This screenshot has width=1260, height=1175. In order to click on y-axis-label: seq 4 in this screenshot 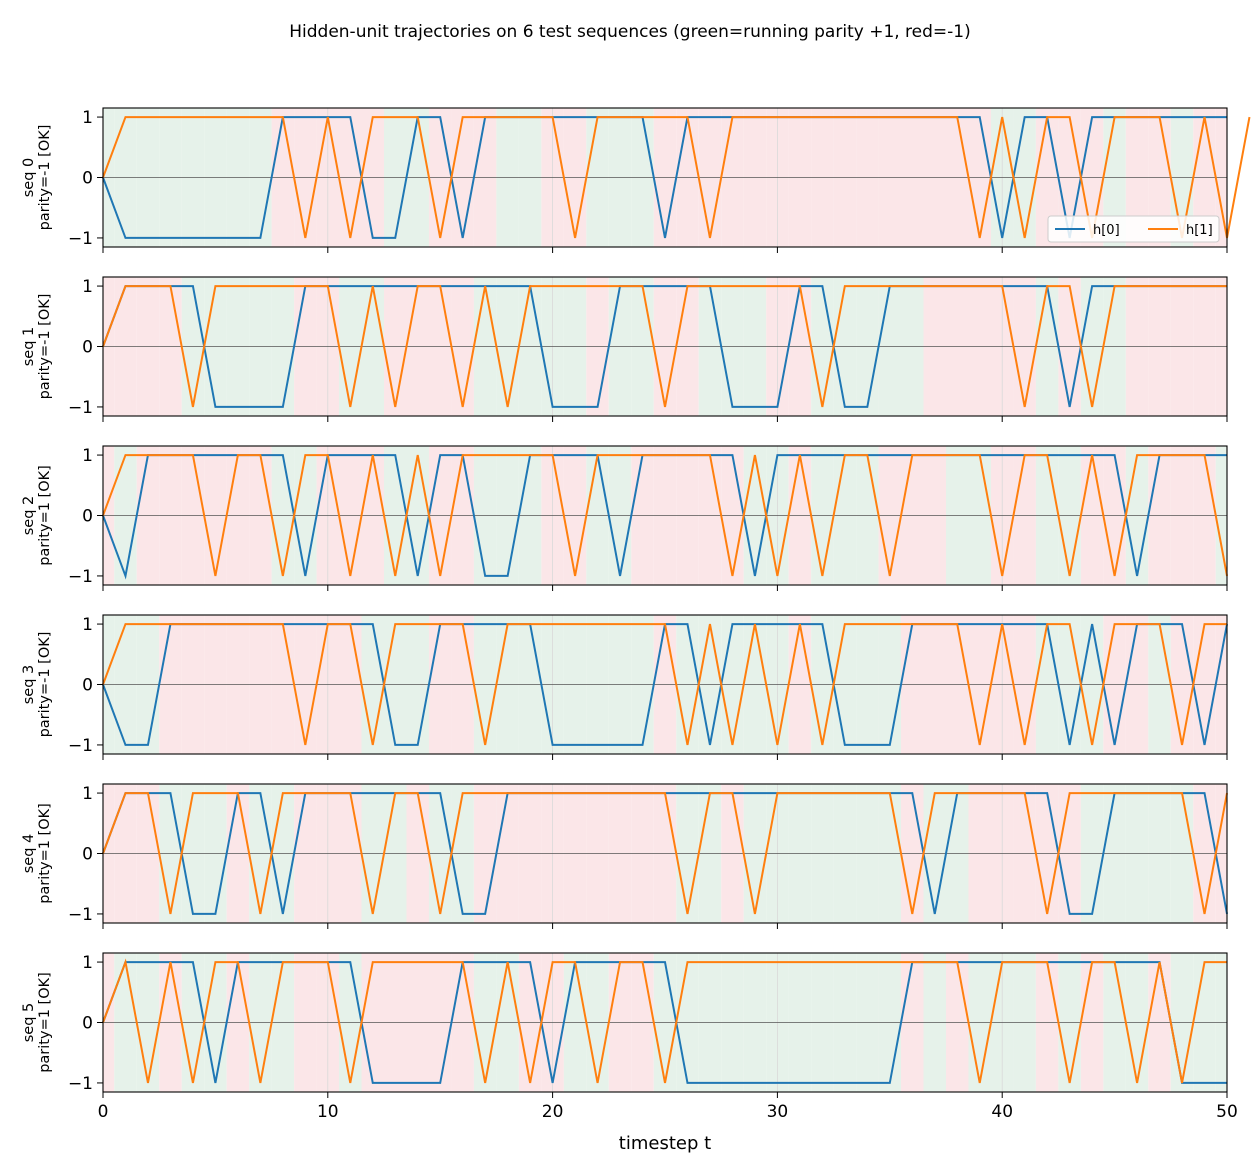, I will do `click(29, 854)`.